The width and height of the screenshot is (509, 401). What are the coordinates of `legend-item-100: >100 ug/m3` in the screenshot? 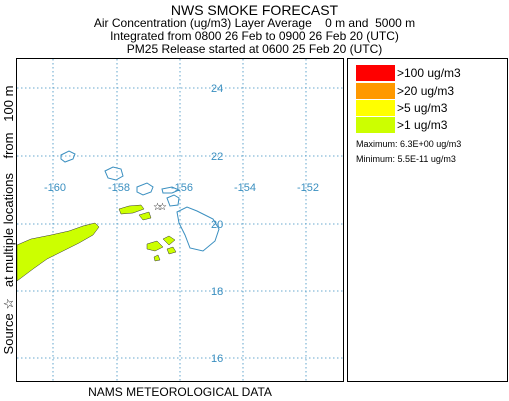 It's located at (408, 73).